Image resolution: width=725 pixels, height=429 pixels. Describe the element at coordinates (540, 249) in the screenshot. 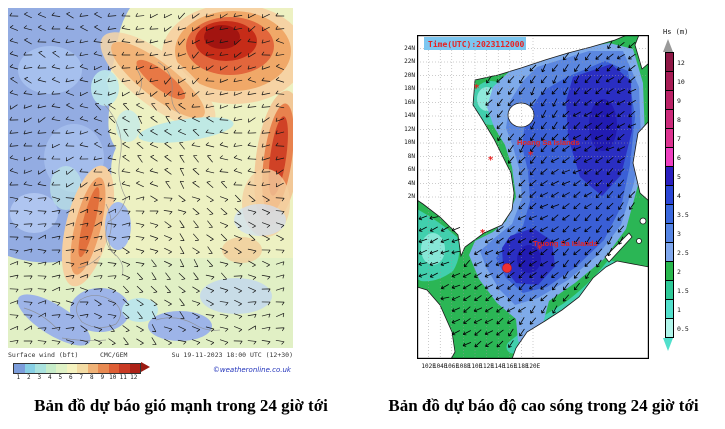

I see `truong-sa-marker: *` at that location.